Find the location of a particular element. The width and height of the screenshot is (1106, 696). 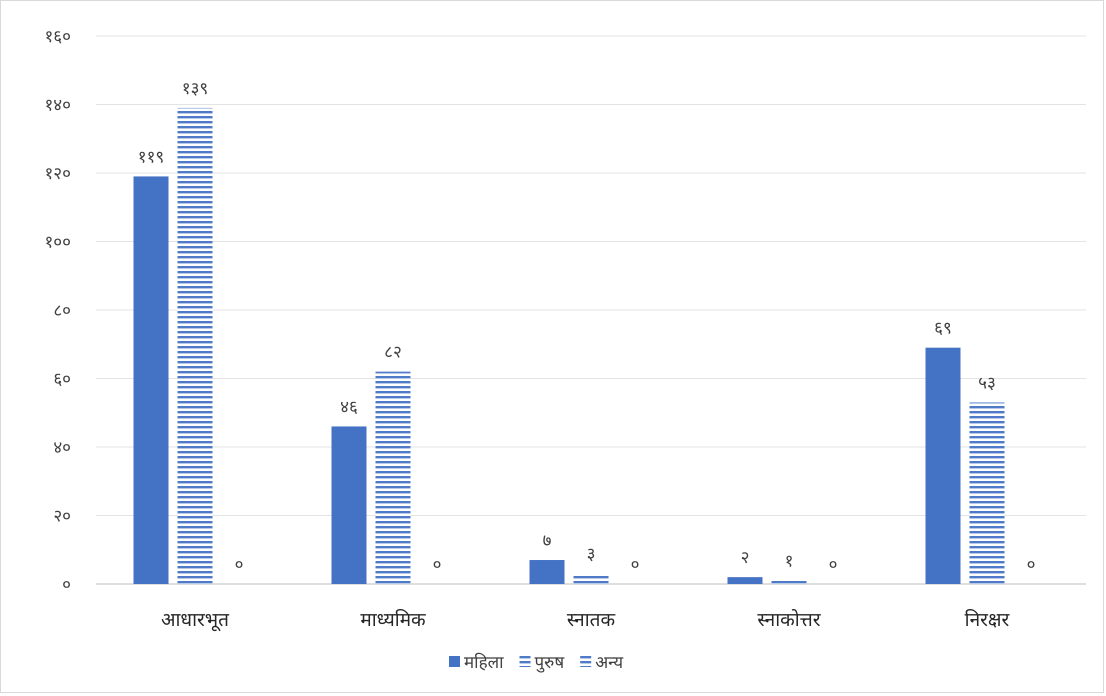

y-tick-label: २० is located at coordinates (62, 517).